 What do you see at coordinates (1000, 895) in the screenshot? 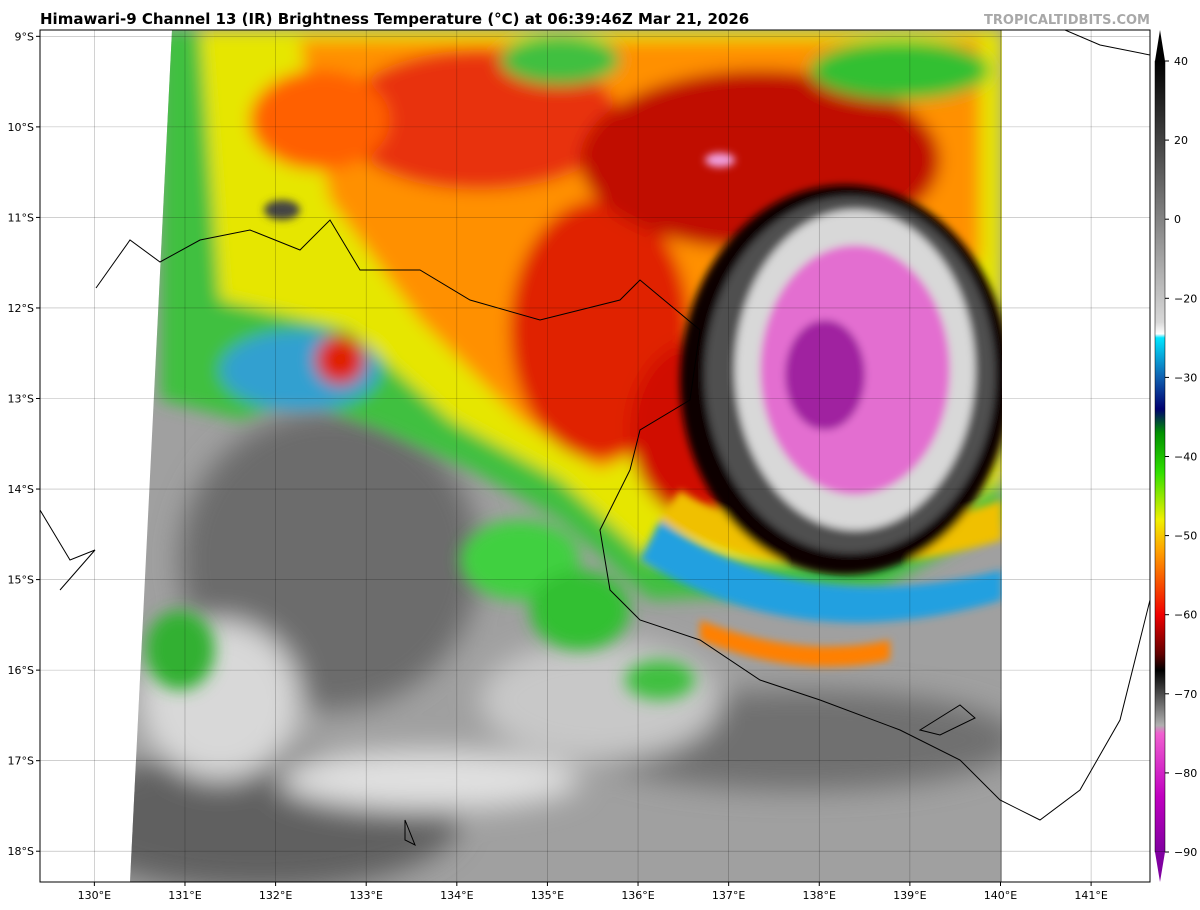
I see `lon-label: 140°E` at bounding box center [1000, 895].